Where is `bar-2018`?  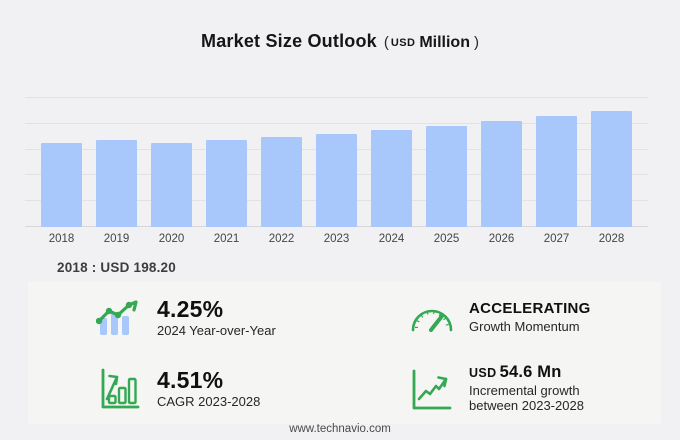
bar-2018 is located at coordinates (61, 185).